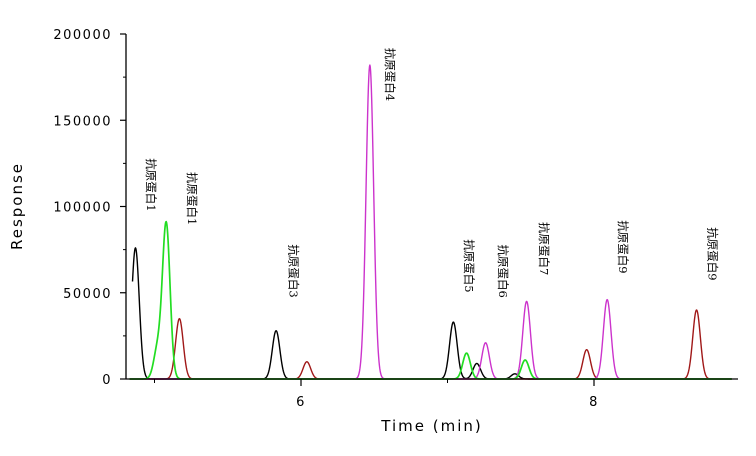 This screenshot has height=456, width=756. Describe the element at coordinates (87, 294) in the screenshot. I see `y-tick-label: 50000` at that location.